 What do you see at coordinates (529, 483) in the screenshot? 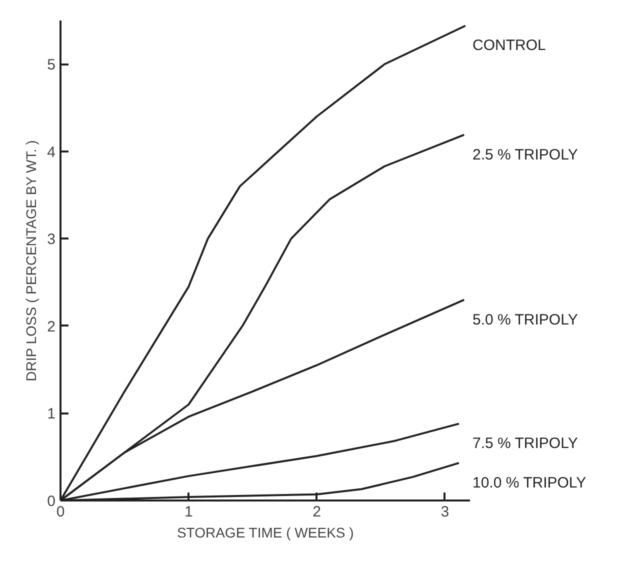
I see `series-label: 10.0 % TRIPOLY` at bounding box center [529, 483].